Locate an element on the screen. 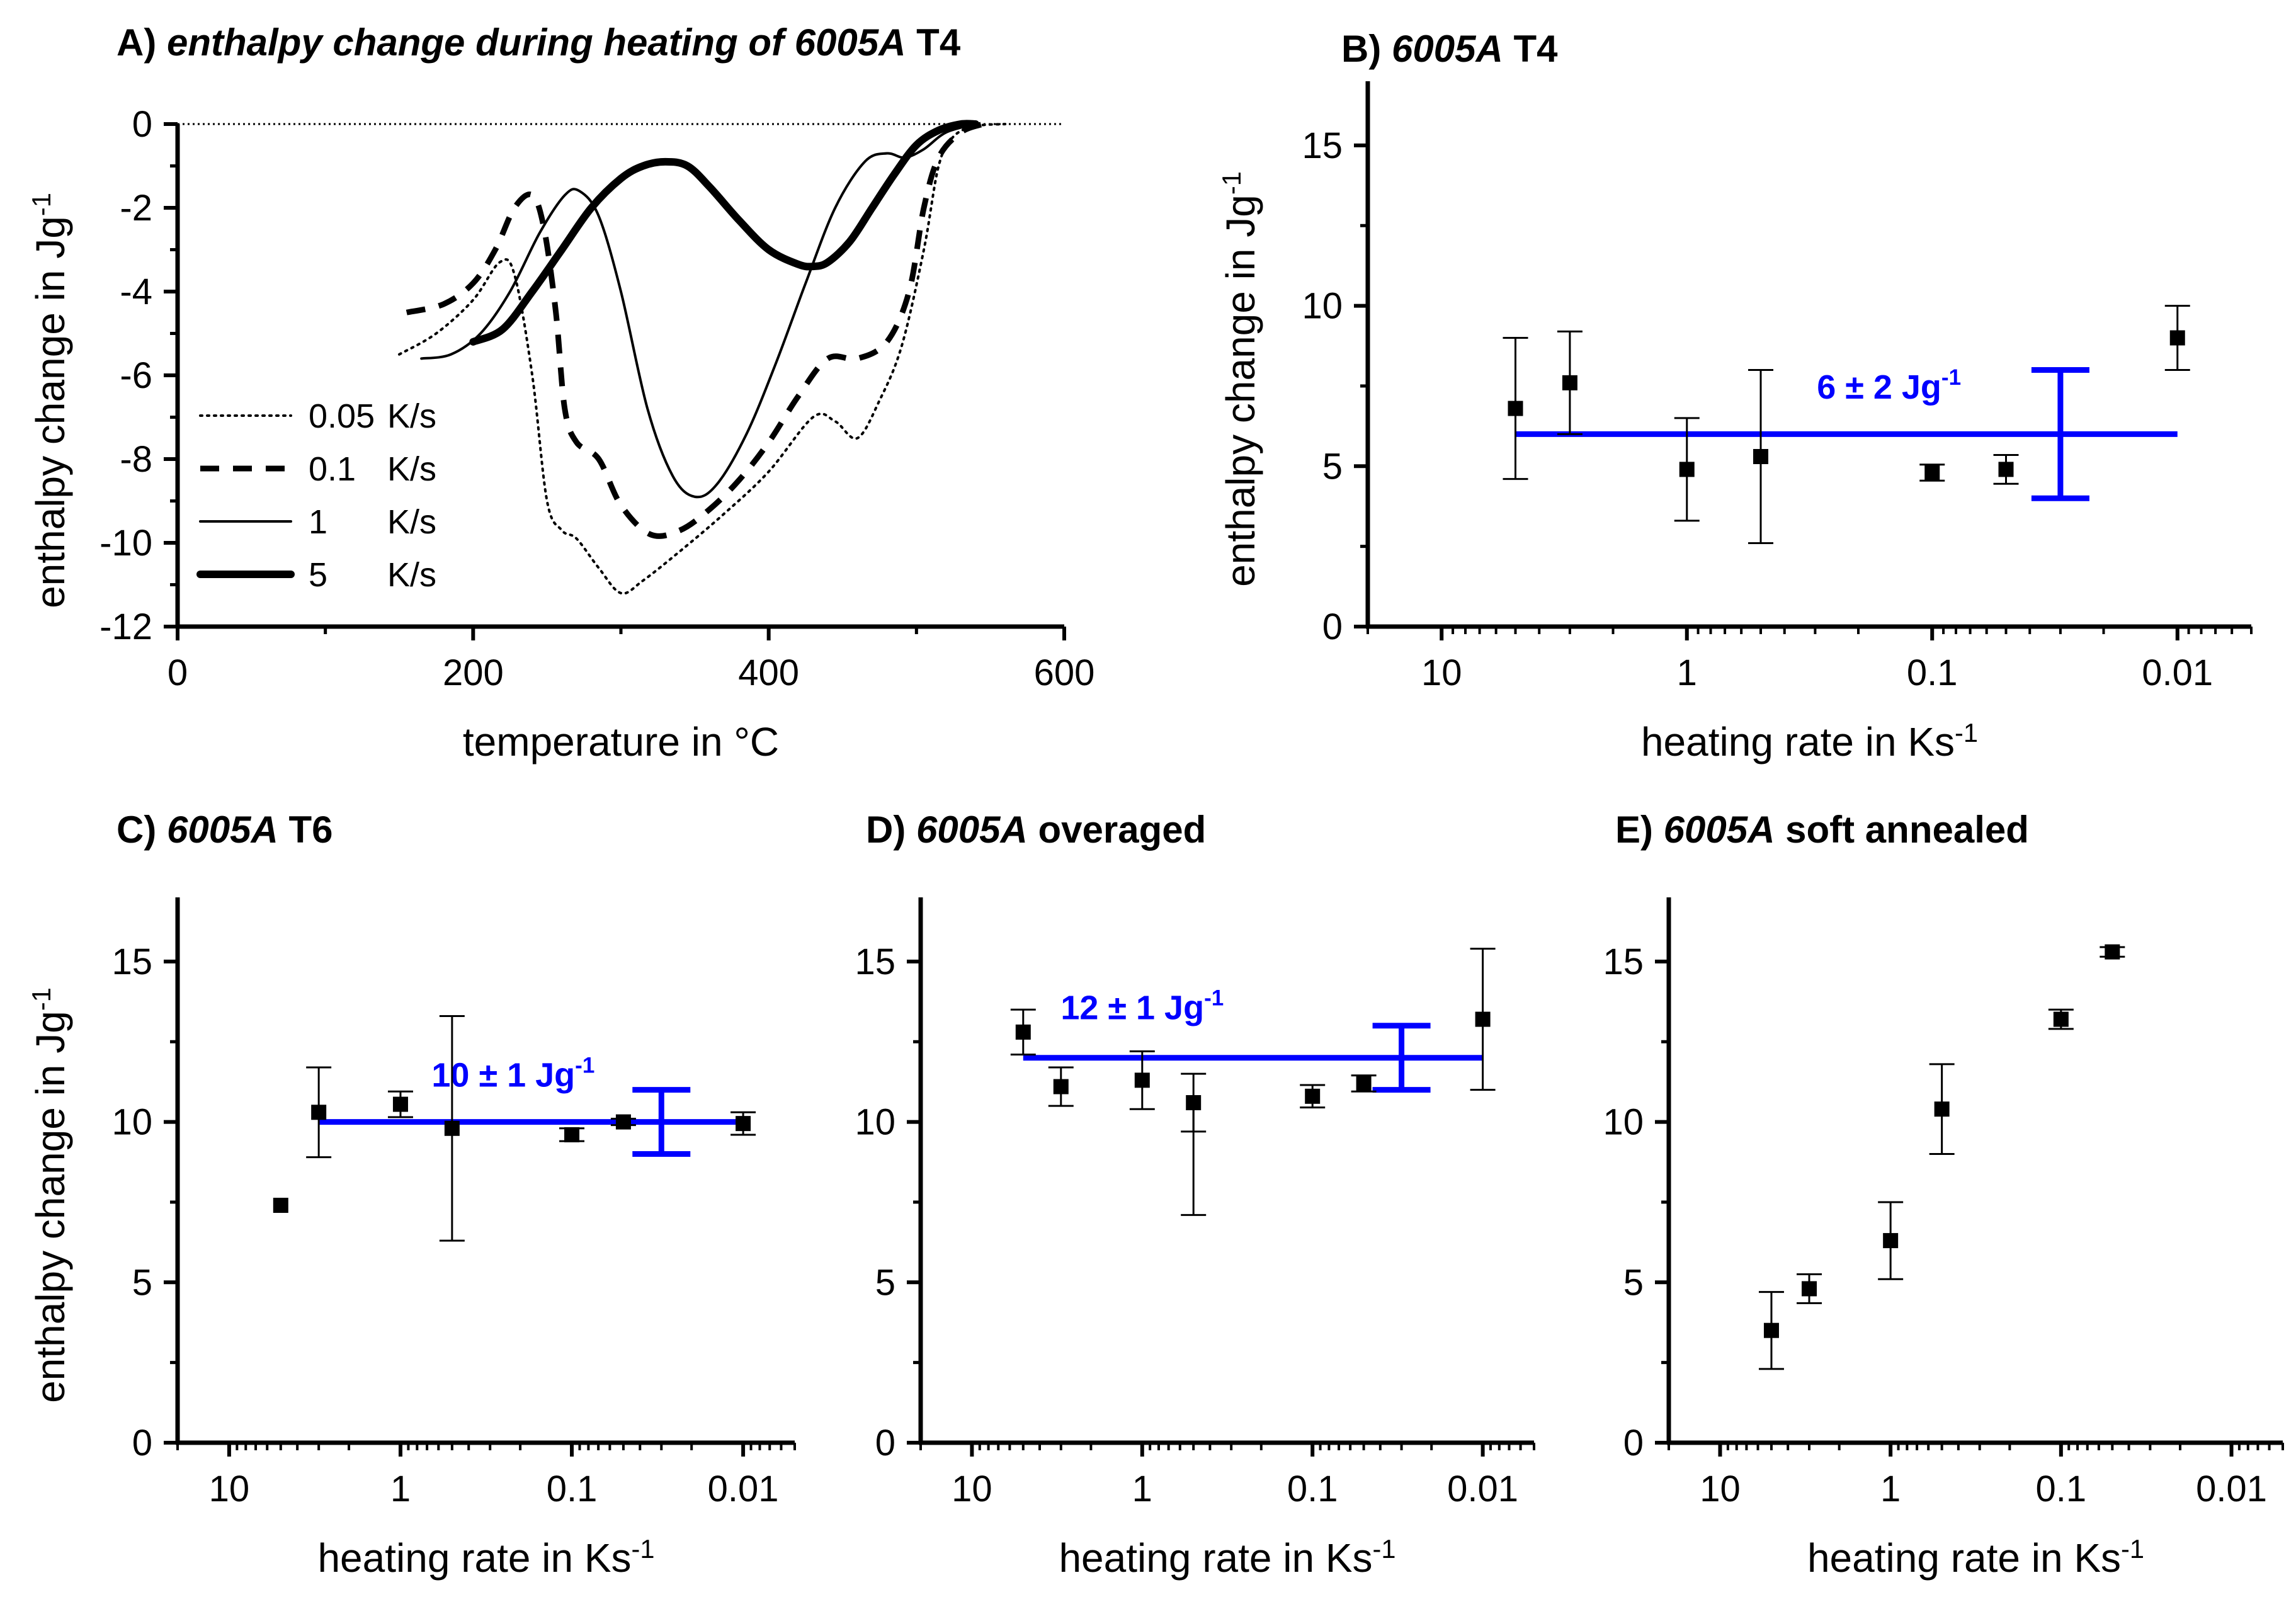 This screenshot has width=2296, height=1614. x-axis-label: heating rate in Ks-1 is located at coordinates (1810, 741).